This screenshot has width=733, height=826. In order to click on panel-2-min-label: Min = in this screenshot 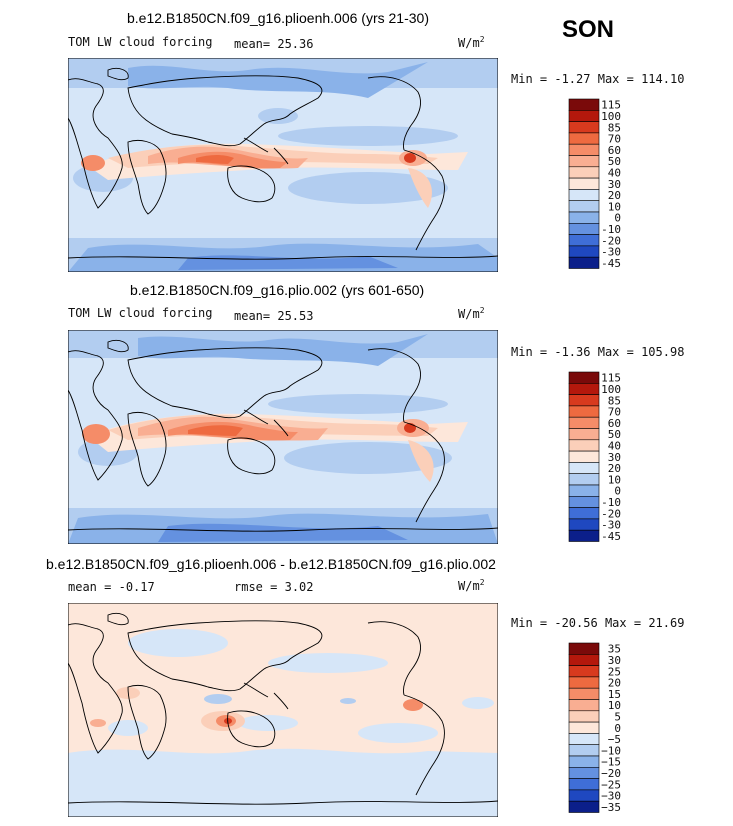, I will do `click(529, 352)`.